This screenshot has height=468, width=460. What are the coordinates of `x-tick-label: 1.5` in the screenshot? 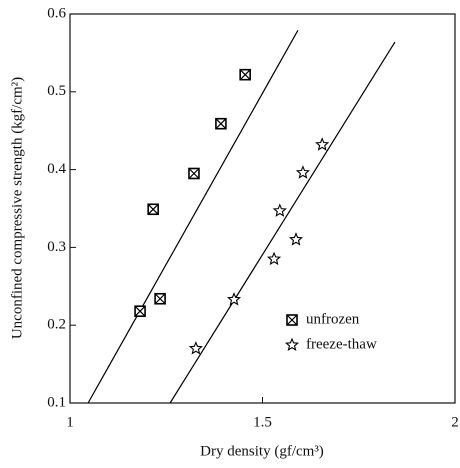 It's located at (262, 422).